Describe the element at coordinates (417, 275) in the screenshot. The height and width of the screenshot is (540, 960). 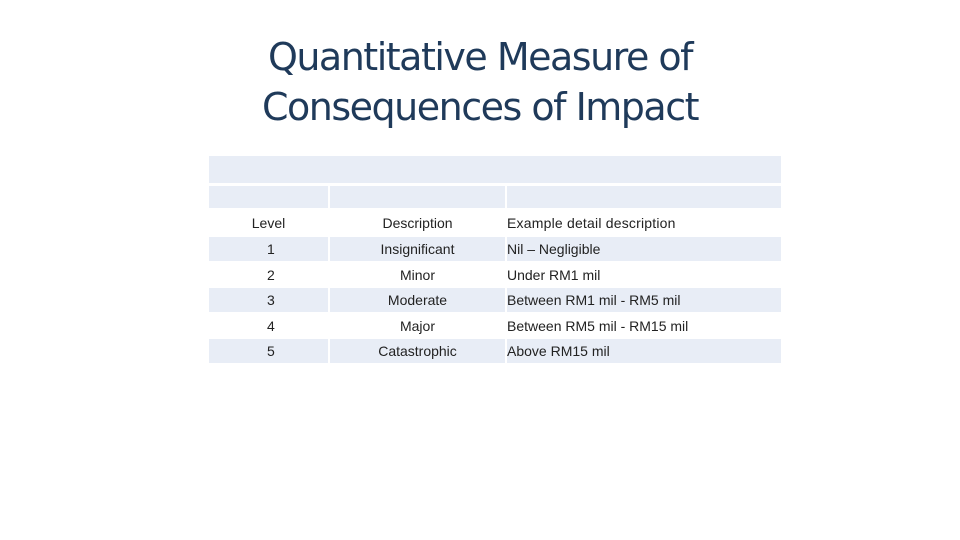
I see `cell-description: Minor` at that location.